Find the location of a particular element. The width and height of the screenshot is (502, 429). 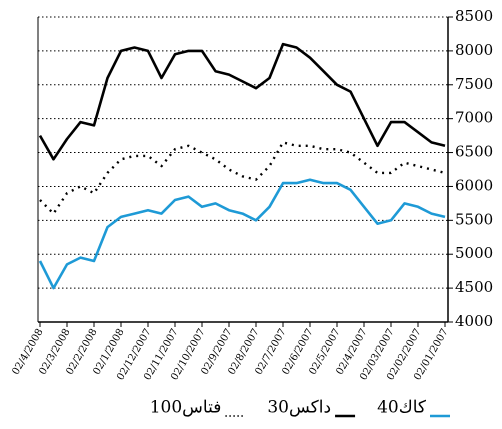

y-tick-label: 5000 is located at coordinates (474, 253).